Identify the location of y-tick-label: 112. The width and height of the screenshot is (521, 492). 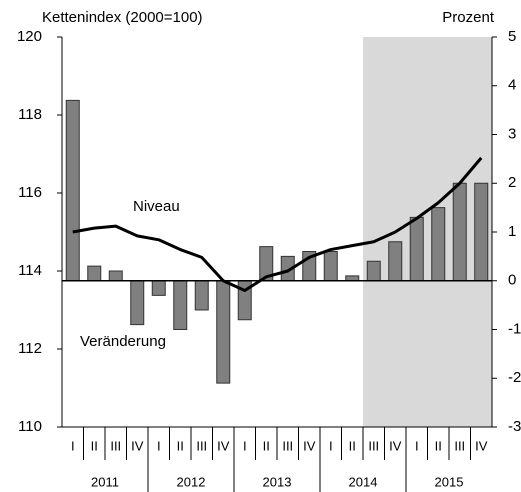
(30, 348).